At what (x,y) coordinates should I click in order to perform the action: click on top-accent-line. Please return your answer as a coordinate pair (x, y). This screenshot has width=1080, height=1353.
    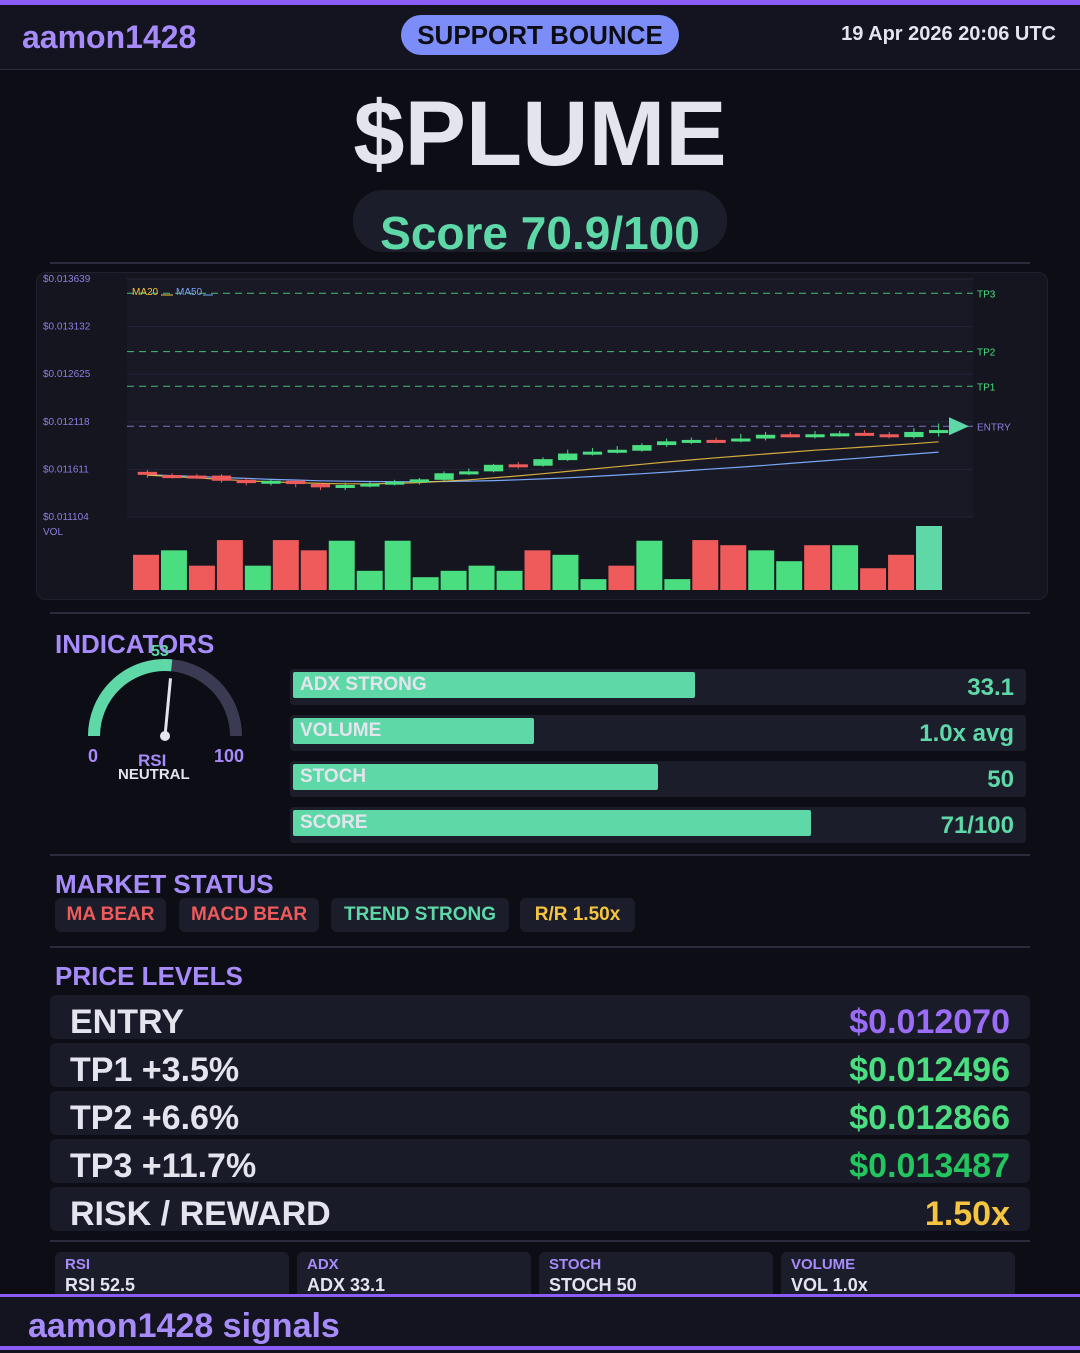
    Looking at the image, I should click on (540, 2).